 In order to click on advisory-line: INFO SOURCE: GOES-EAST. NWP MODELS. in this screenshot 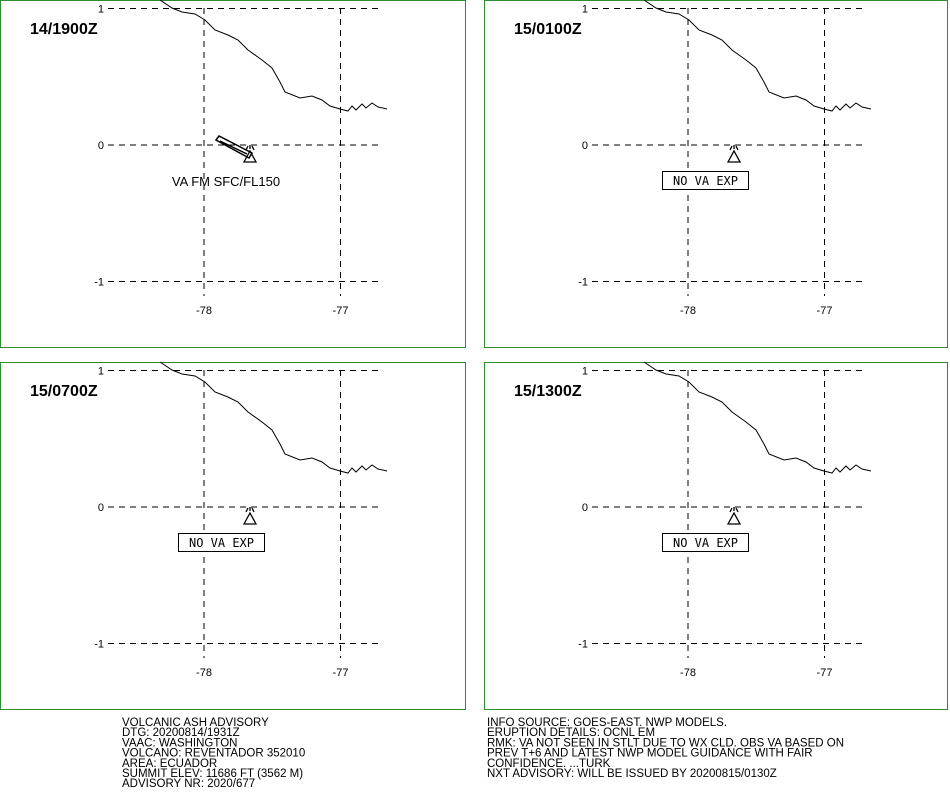, I will do `click(607, 723)`.